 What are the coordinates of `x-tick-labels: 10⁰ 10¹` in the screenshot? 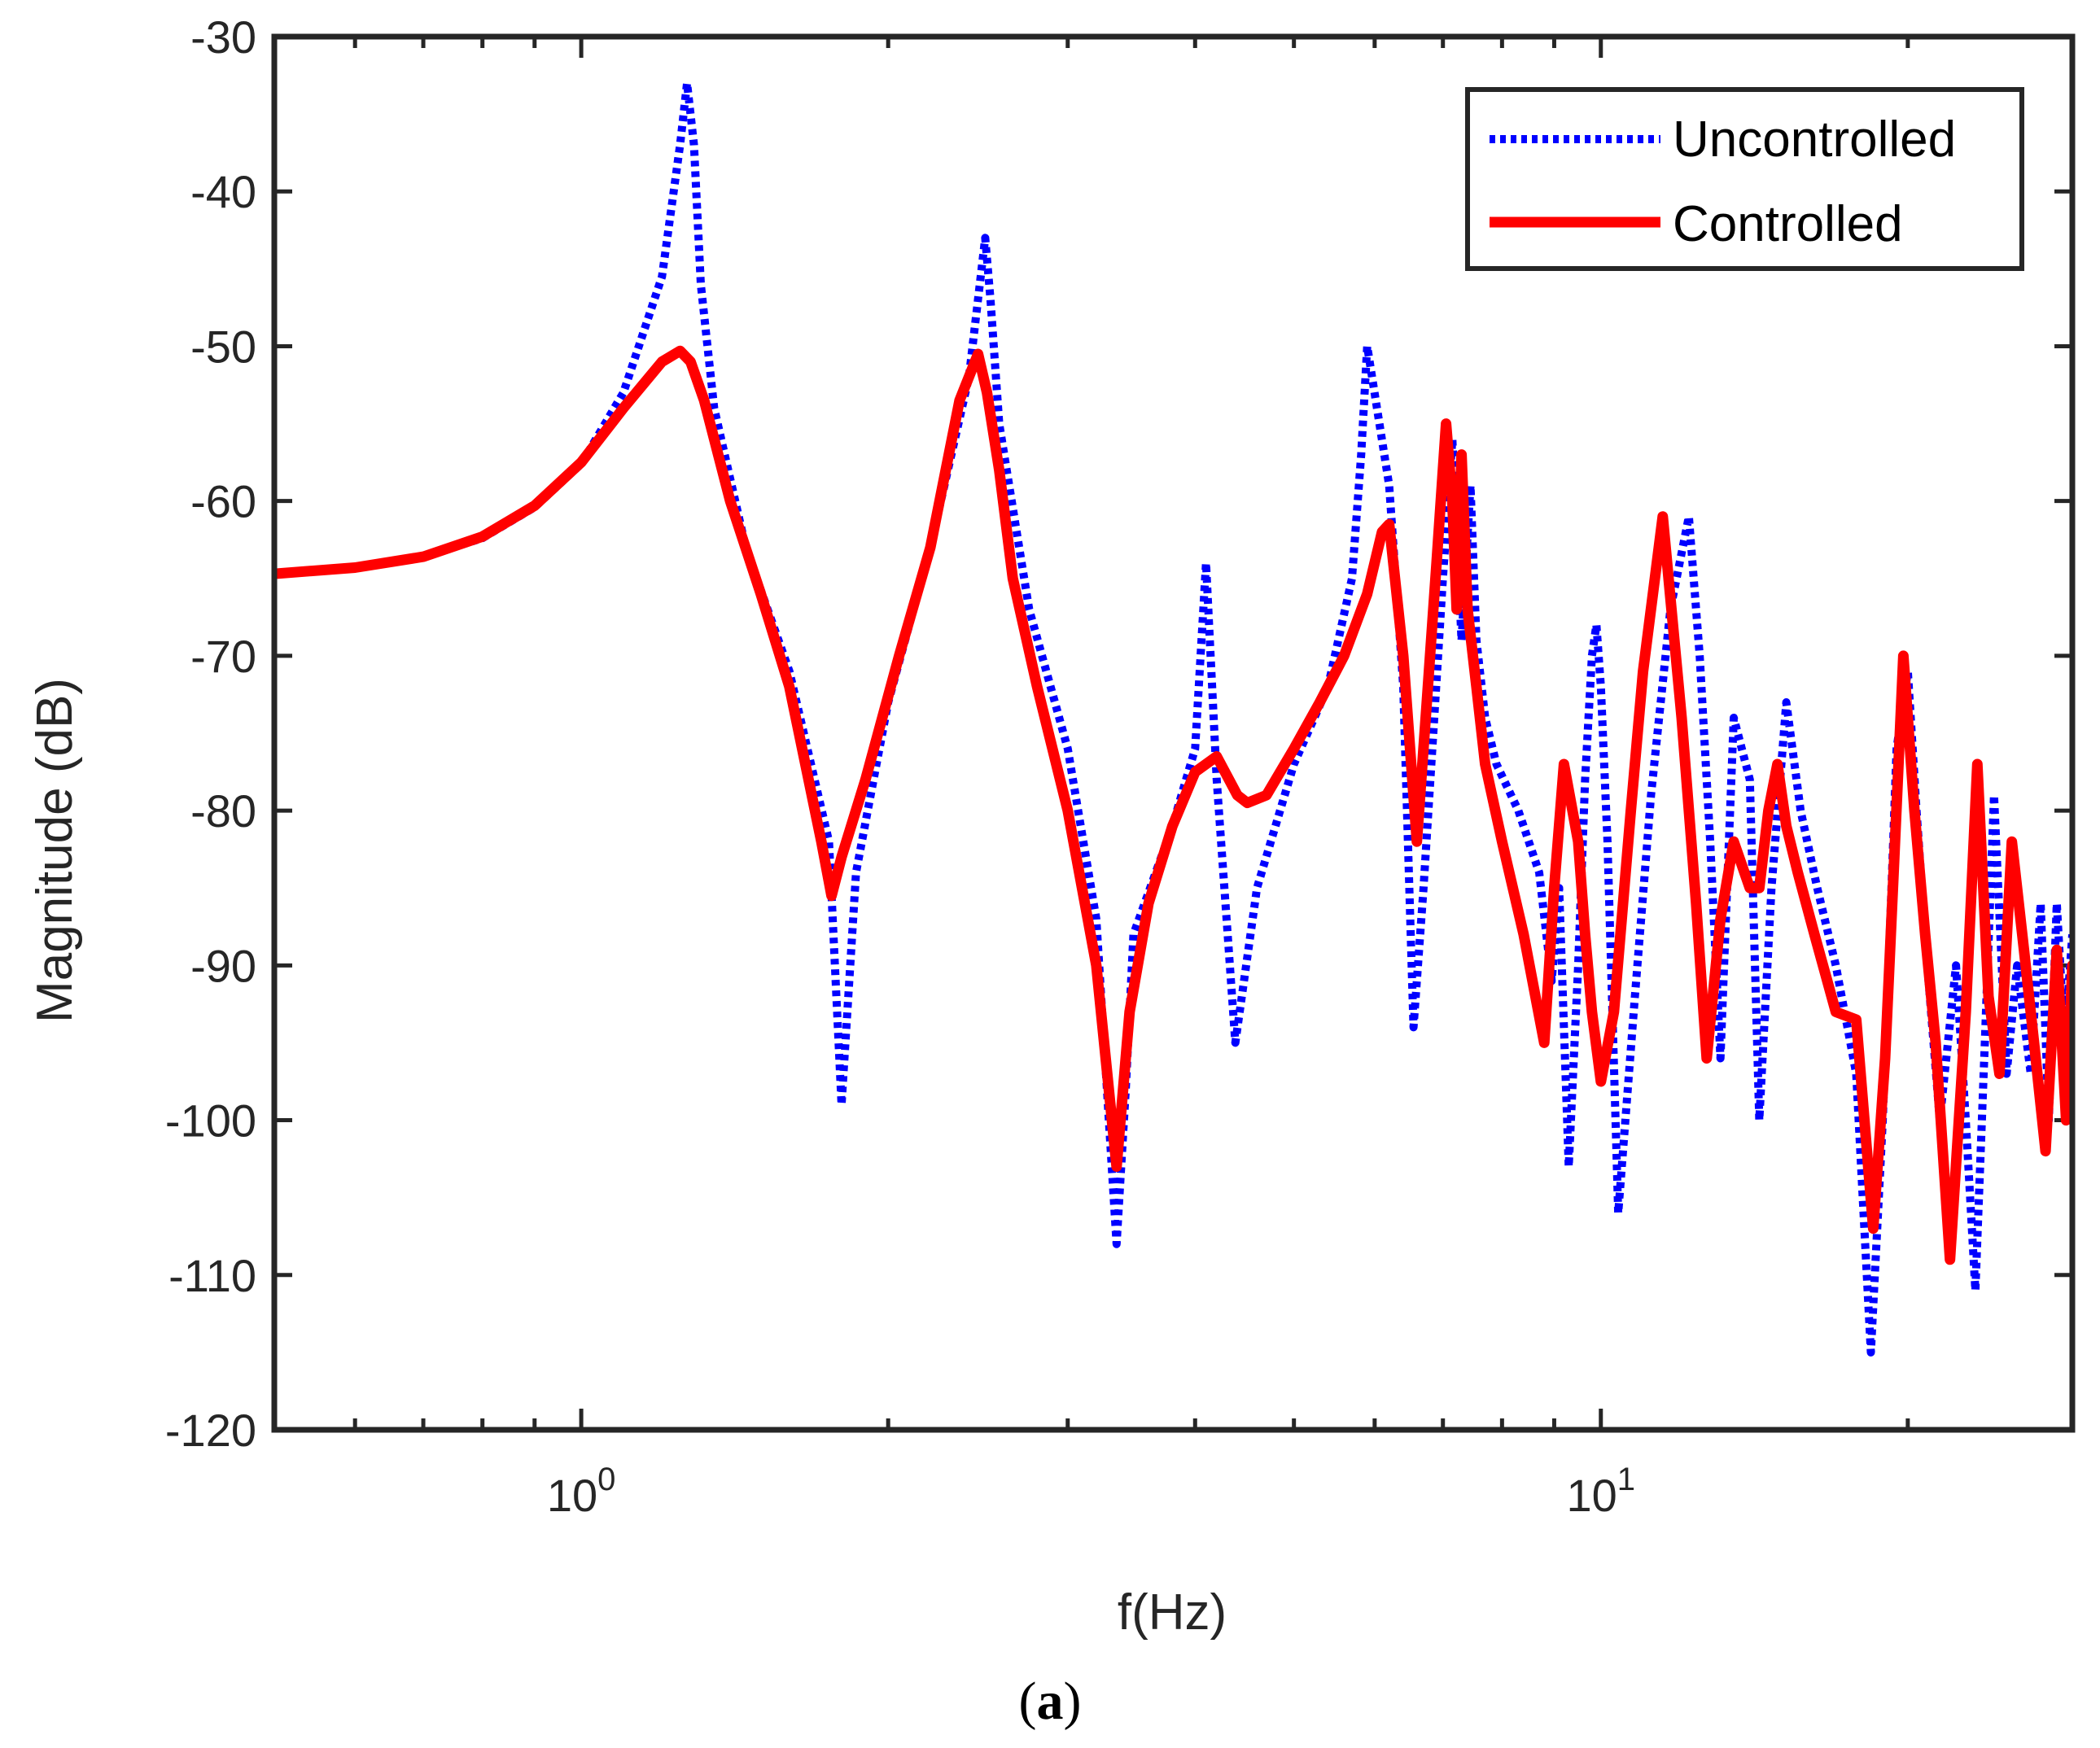 It's located at (1091, 1491).